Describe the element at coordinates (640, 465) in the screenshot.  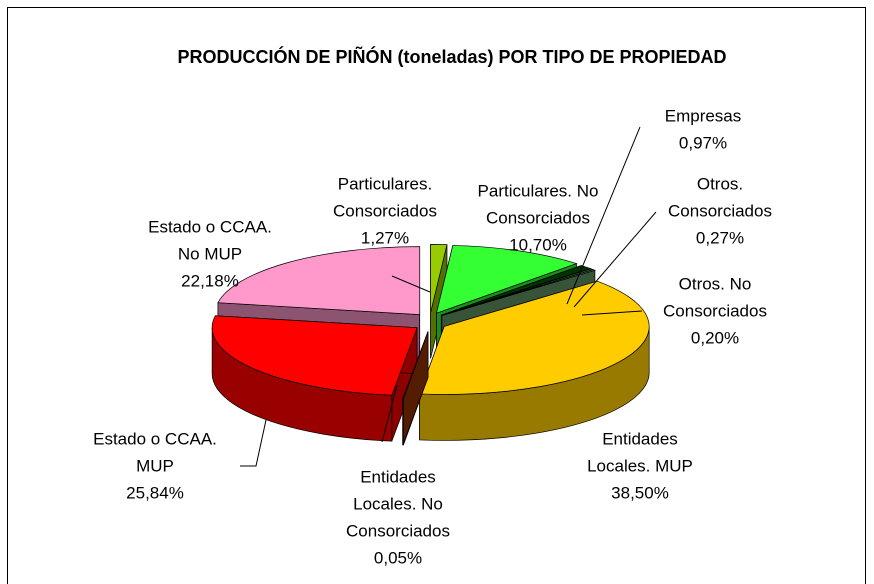
I see `slice-label: Locales. MUP` at that location.